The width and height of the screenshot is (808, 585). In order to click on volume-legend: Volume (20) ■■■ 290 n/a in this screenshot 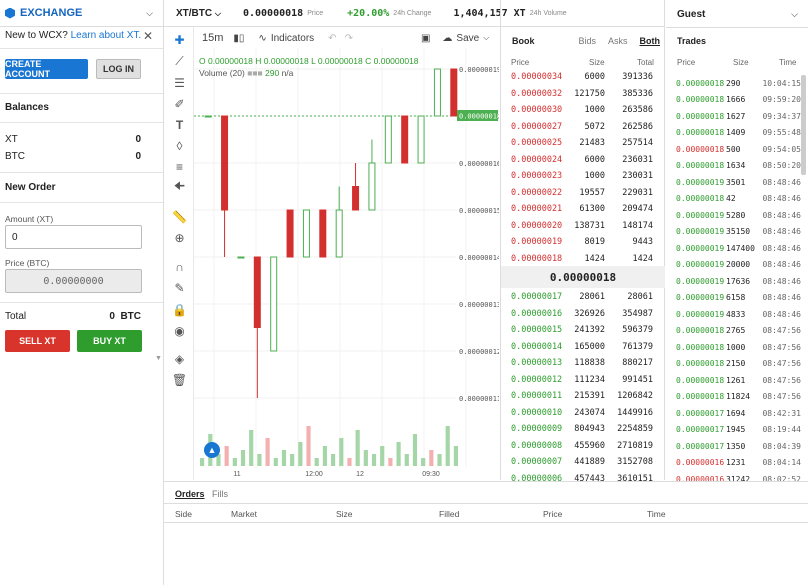, I will do `click(246, 73)`.